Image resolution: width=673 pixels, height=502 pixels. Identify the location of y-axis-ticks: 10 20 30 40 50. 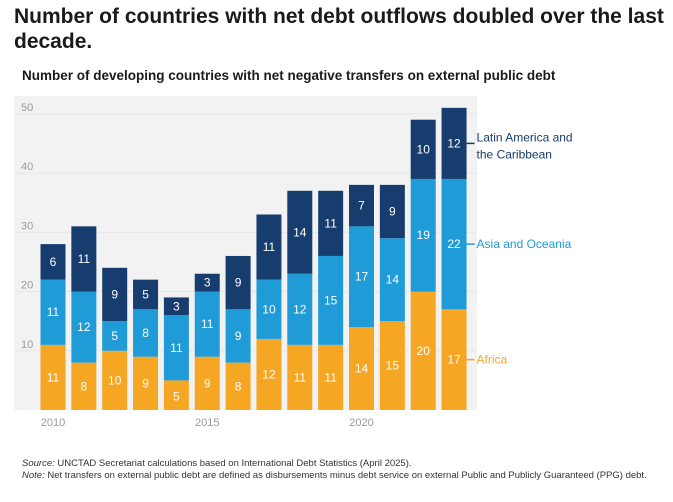
(27, 226).